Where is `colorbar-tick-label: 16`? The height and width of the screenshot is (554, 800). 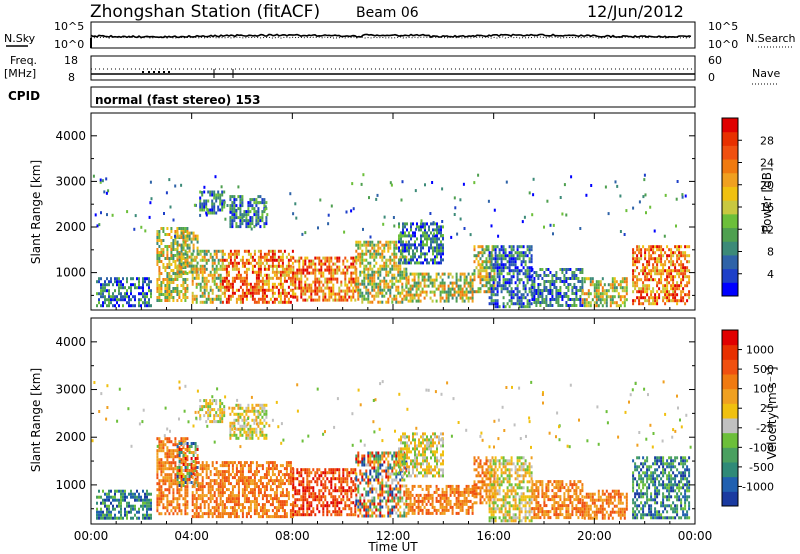
colorbar-tick-label: 16 is located at coordinates (767, 207).